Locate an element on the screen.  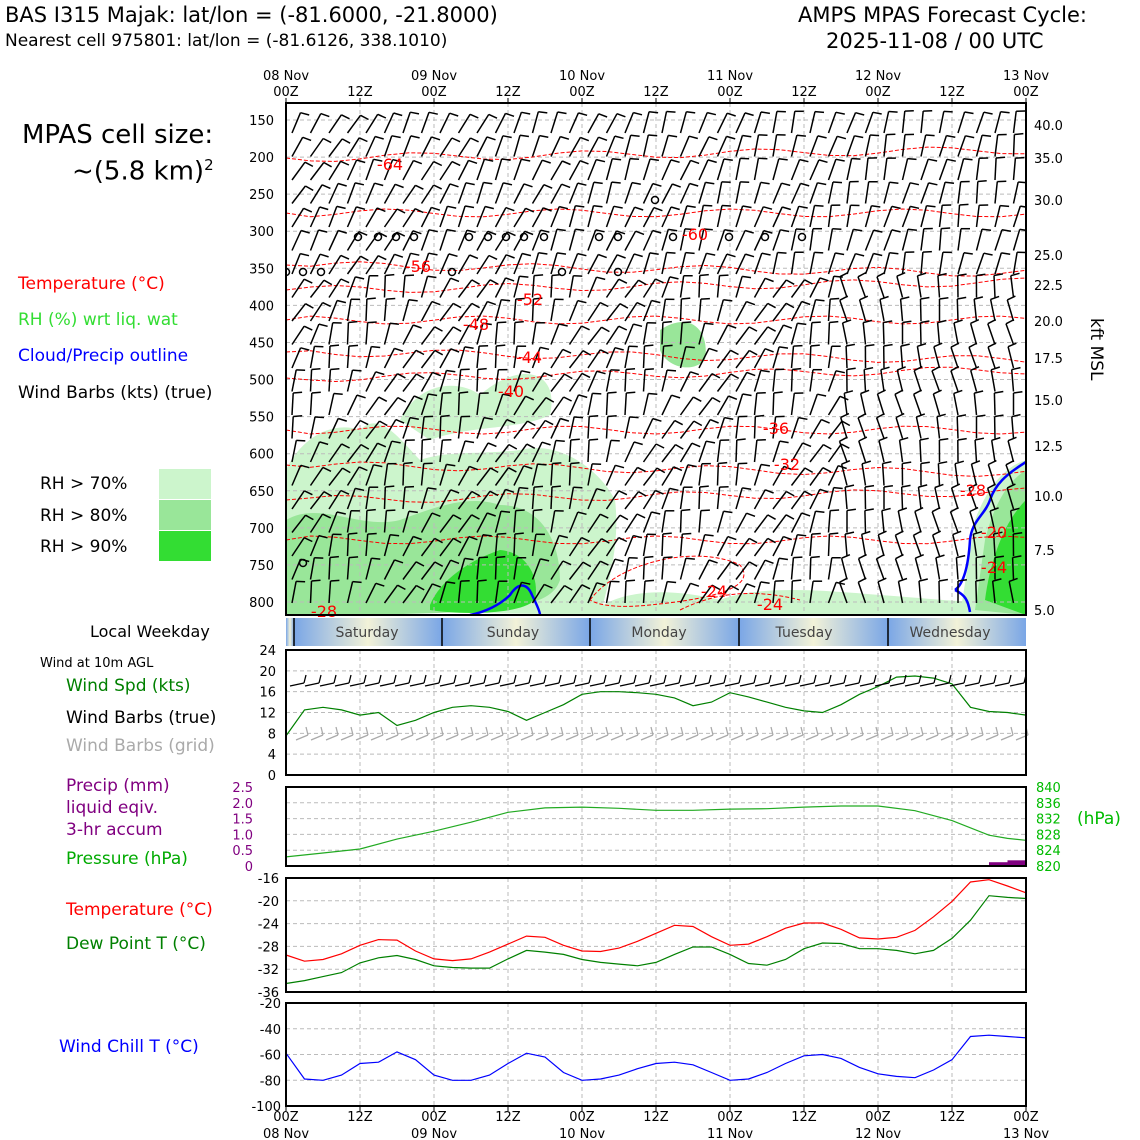
wind-barb-grid is located at coordinates (452, 737).